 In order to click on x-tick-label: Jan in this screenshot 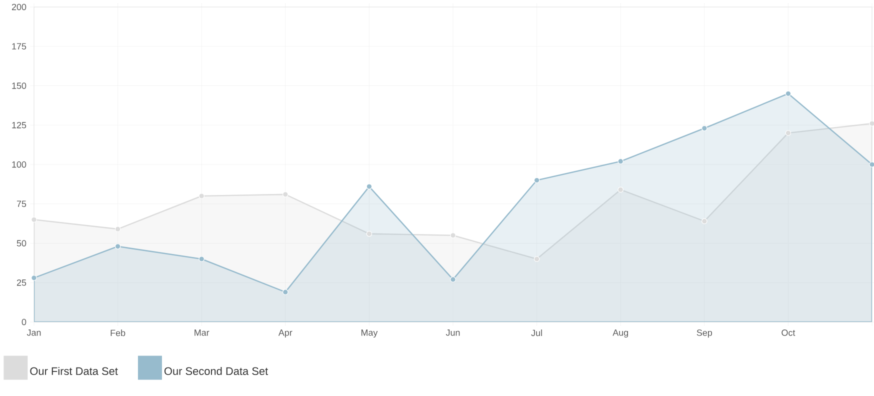, I will do `click(33, 333)`.